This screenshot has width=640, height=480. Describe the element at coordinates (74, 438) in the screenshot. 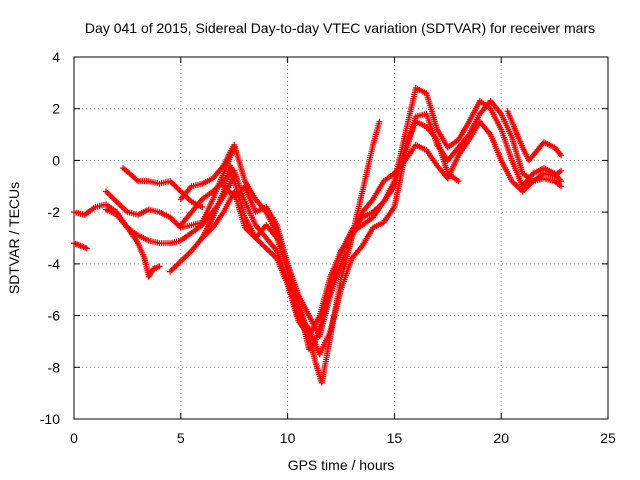

I see `x-tick-label: 0` at that location.